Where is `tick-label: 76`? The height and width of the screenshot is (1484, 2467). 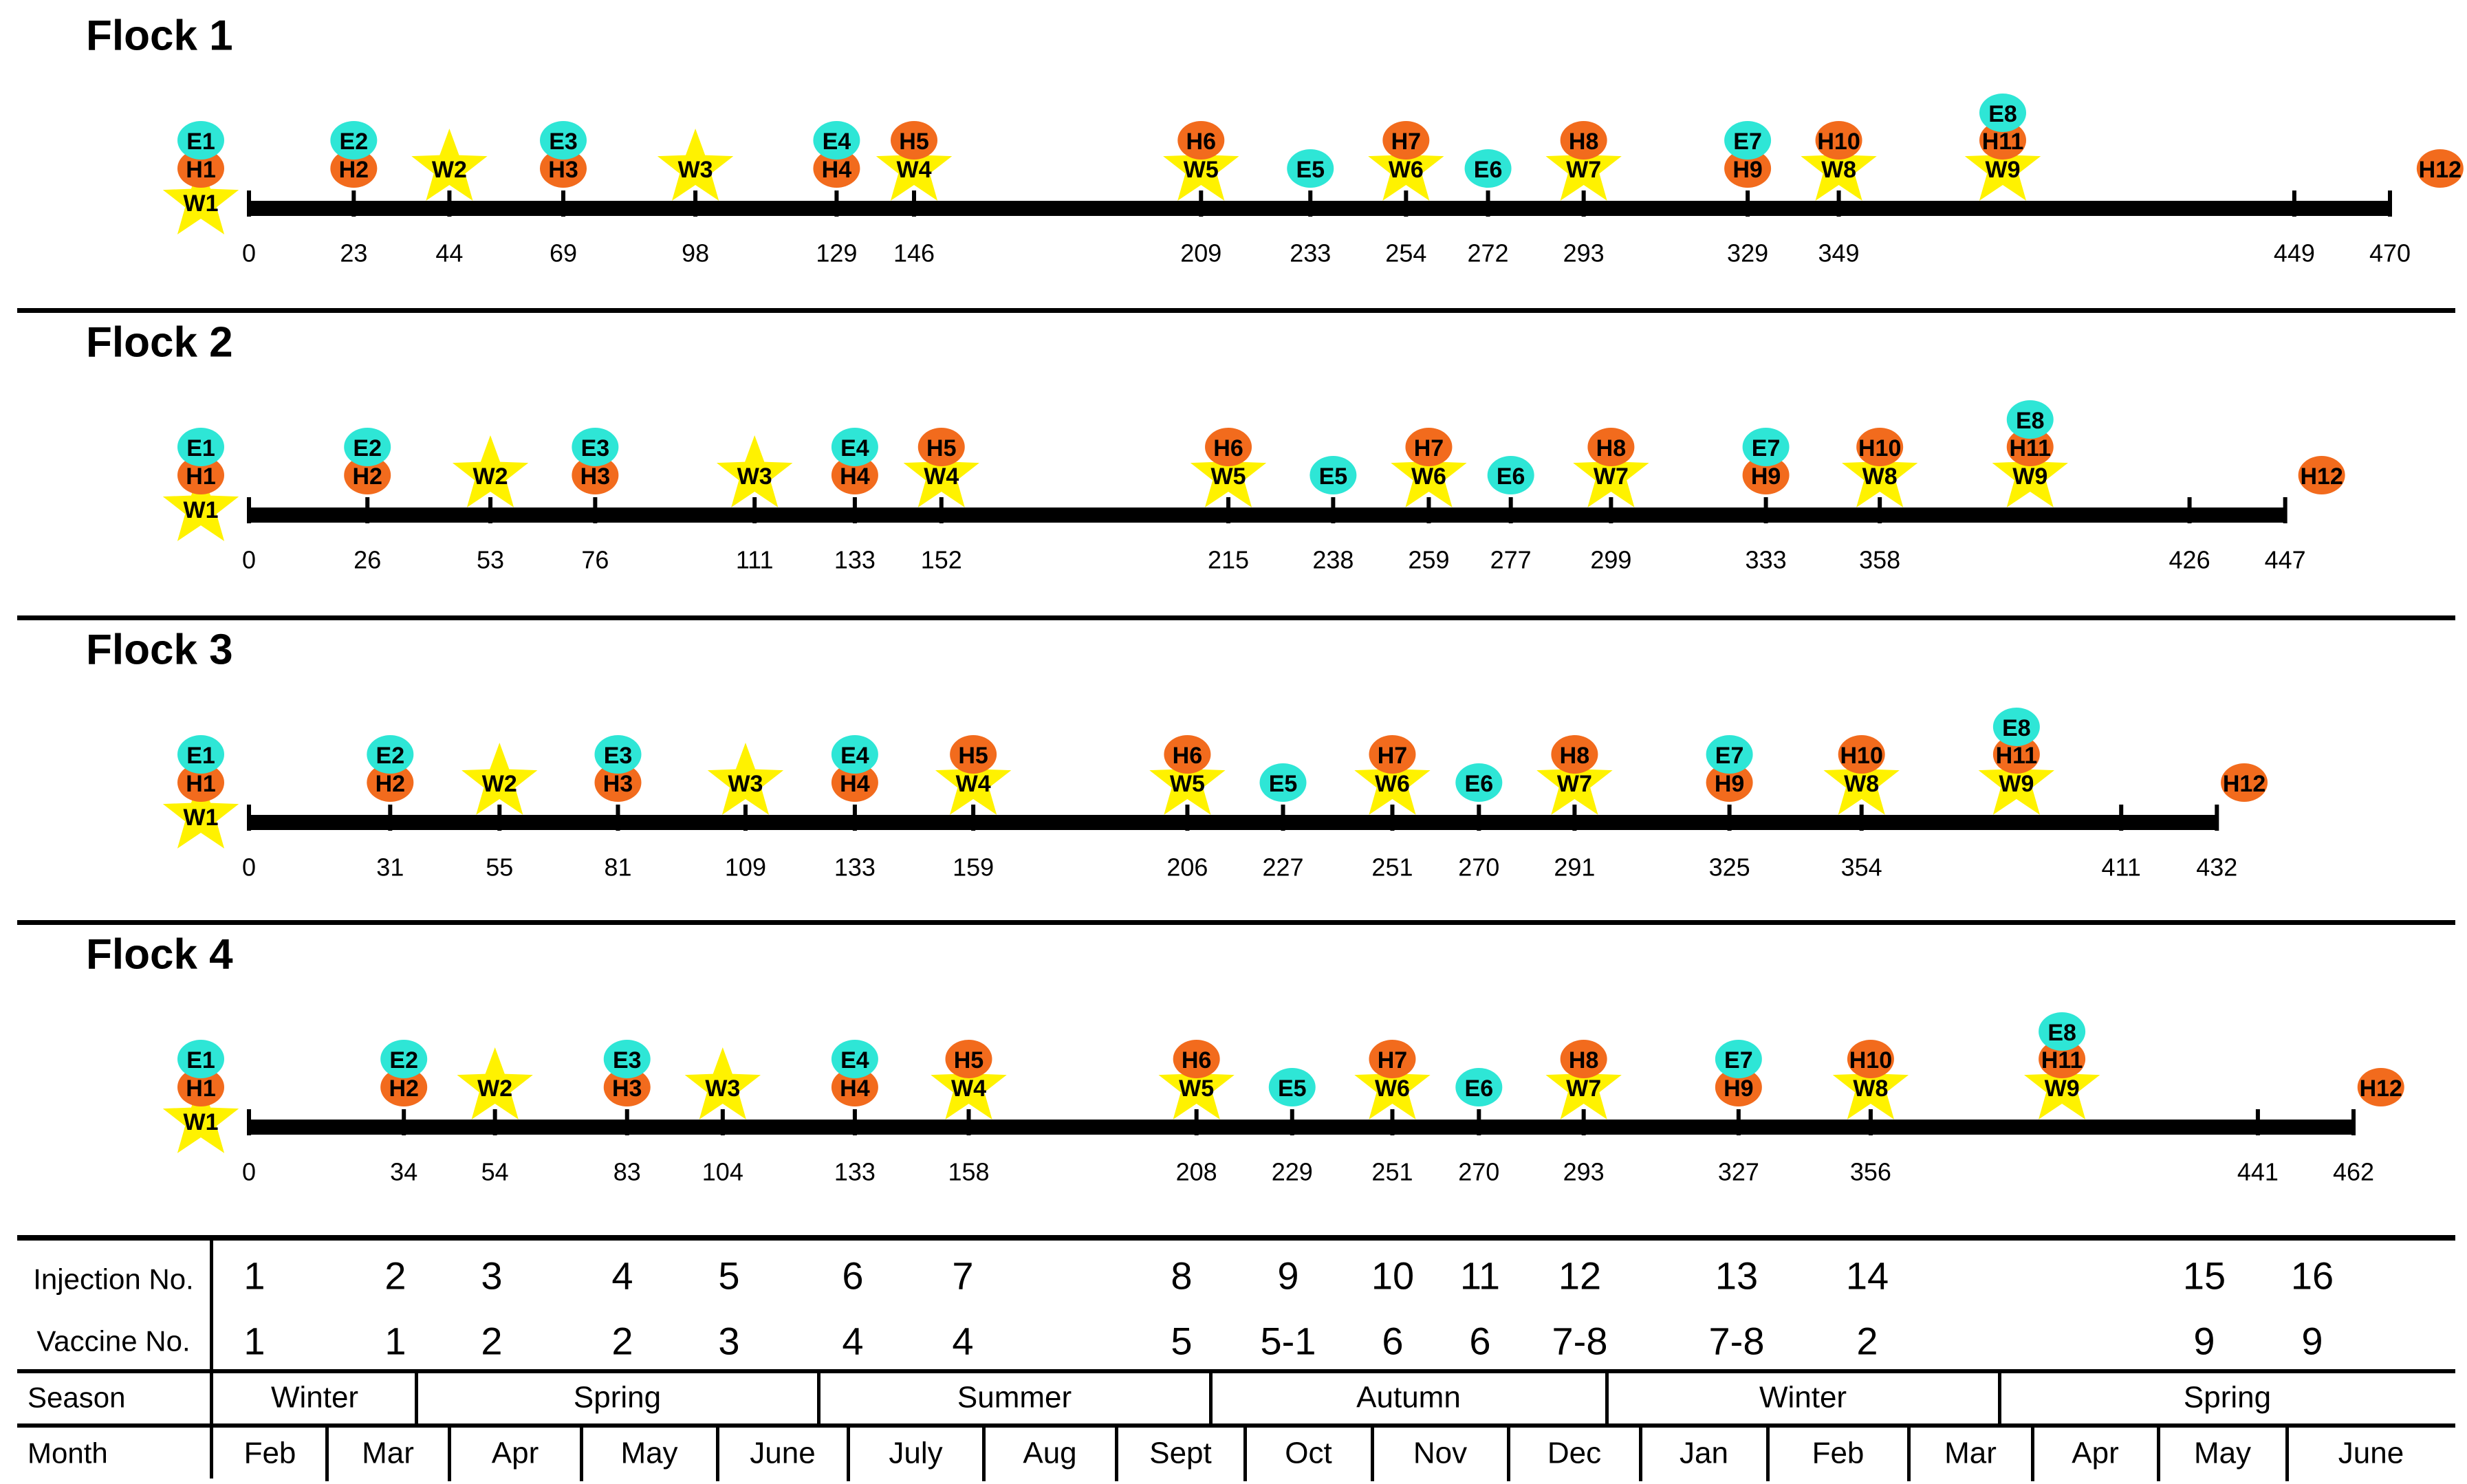
tick-label: 76 is located at coordinates (595, 560).